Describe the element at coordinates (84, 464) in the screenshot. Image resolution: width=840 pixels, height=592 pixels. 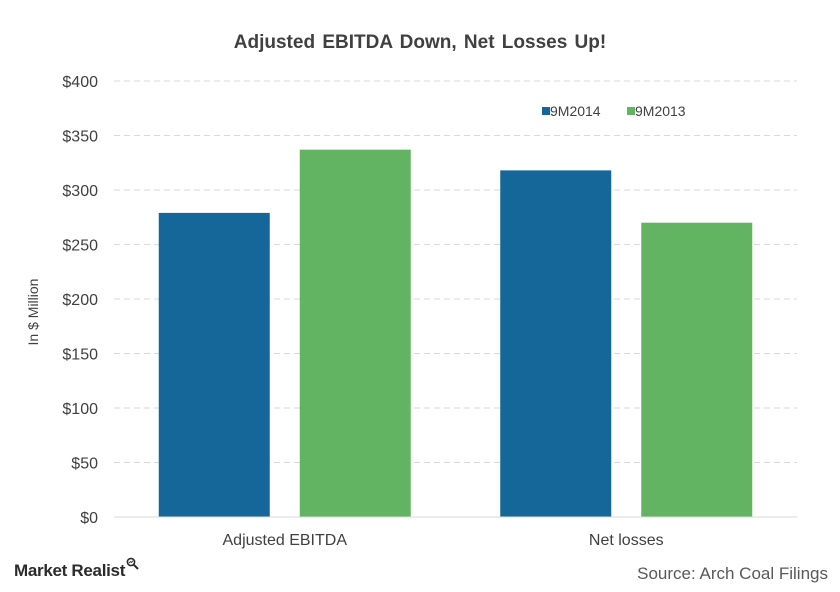
I see `y-tick-label: $50` at that location.